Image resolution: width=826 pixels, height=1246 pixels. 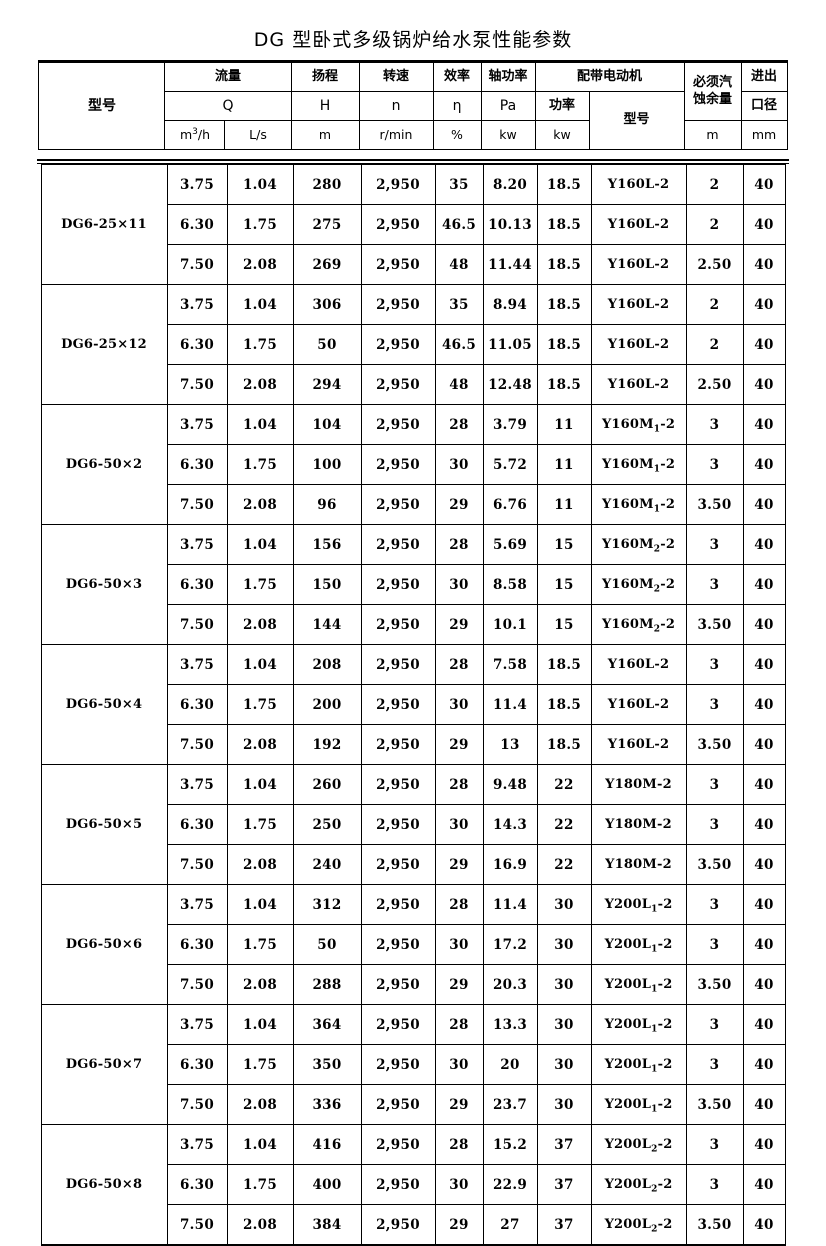 I want to click on cell-motor-model: Y160M1-2, so click(x=638, y=504).